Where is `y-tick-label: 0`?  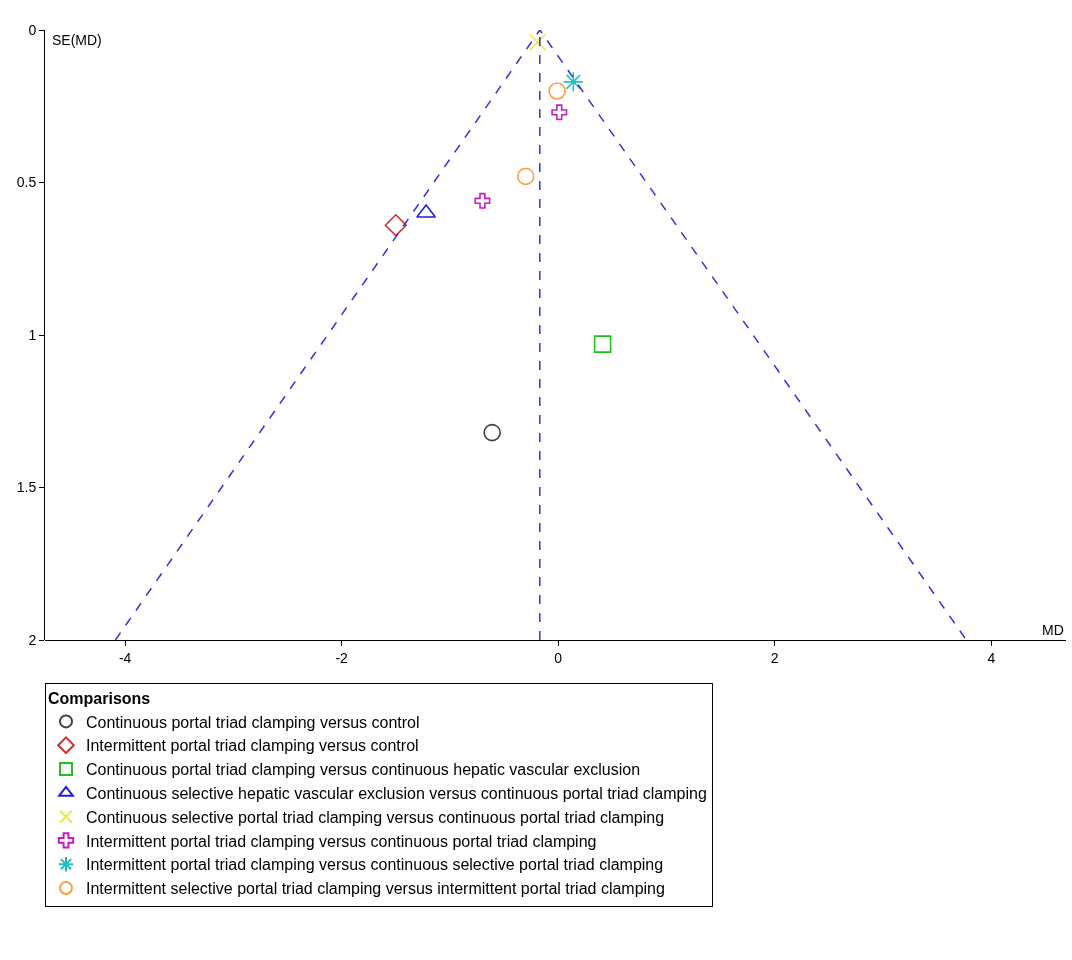 y-tick-label: 0 is located at coordinates (32, 29).